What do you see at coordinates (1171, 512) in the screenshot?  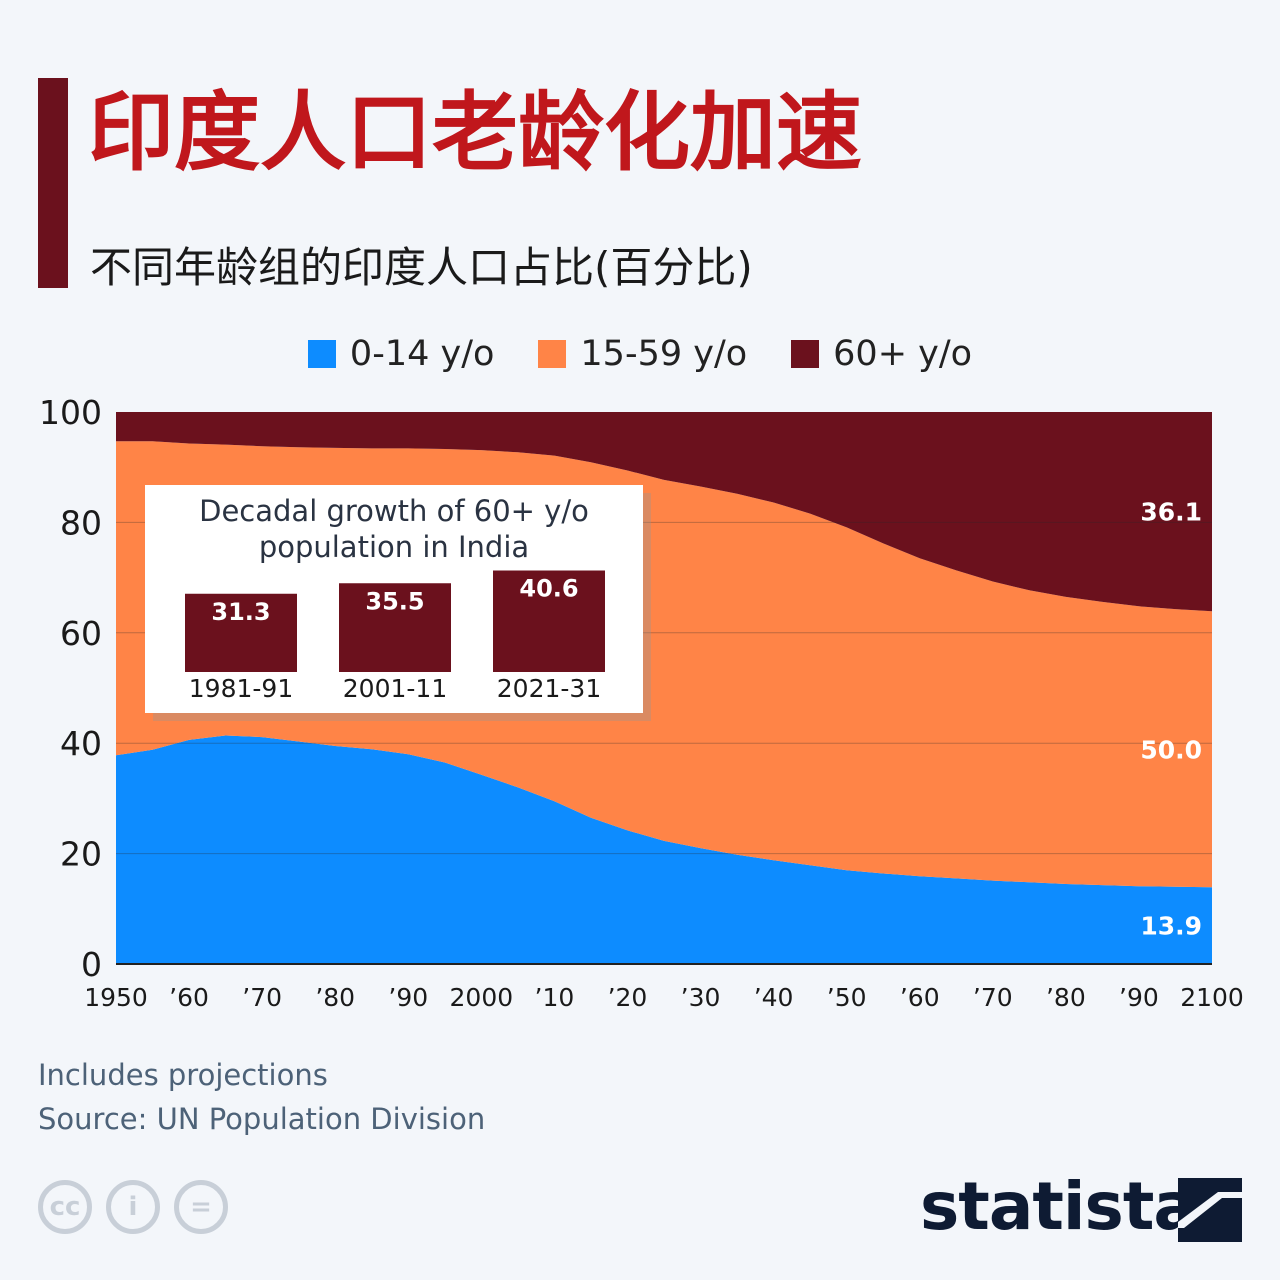 I see `end-value-label: 36.1` at bounding box center [1171, 512].